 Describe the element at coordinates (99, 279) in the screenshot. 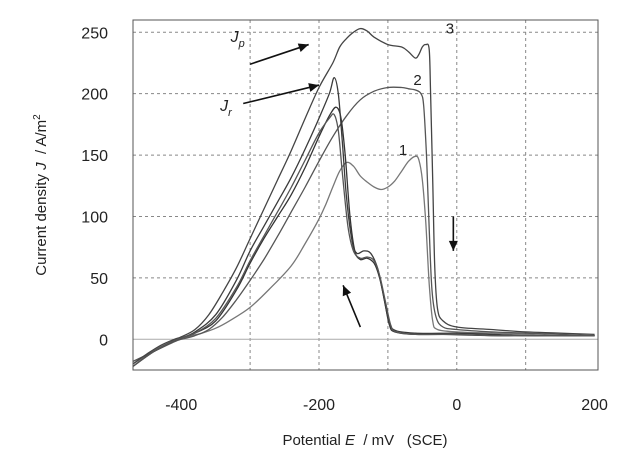

I see `y-tick-label: 50` at that location.